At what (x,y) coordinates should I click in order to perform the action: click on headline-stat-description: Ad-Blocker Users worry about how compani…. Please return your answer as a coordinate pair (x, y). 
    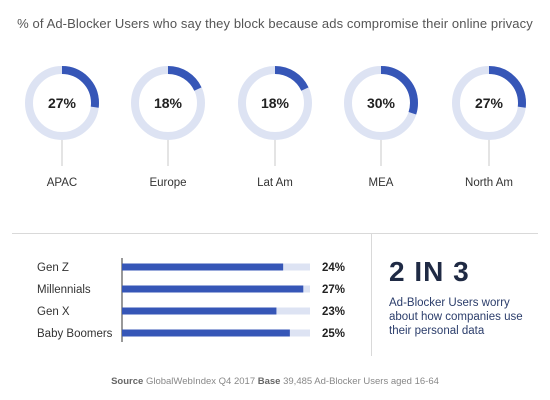
    Looking at the image, I should click on (456, 317).